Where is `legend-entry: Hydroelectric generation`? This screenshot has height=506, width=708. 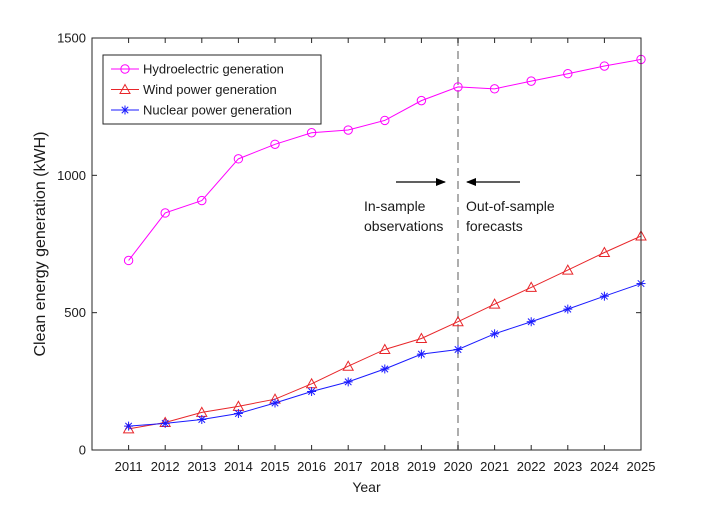
legend-entry: Hydroelectric generation is located at coordinates (197, 69).